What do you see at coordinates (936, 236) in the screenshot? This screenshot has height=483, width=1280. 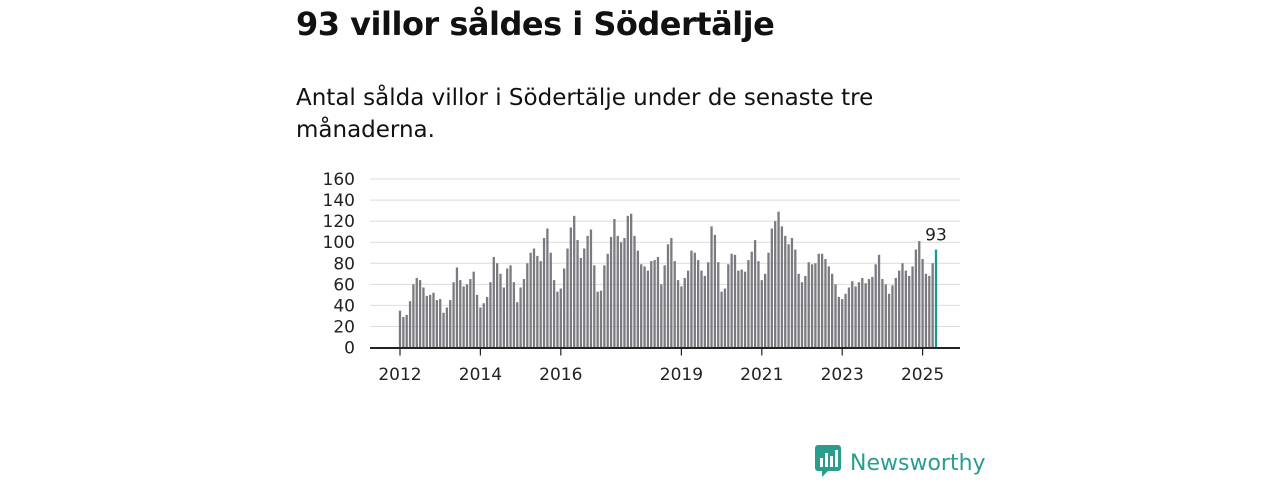 I see `latest-value-label: 93` at bounding box center [936, 236].